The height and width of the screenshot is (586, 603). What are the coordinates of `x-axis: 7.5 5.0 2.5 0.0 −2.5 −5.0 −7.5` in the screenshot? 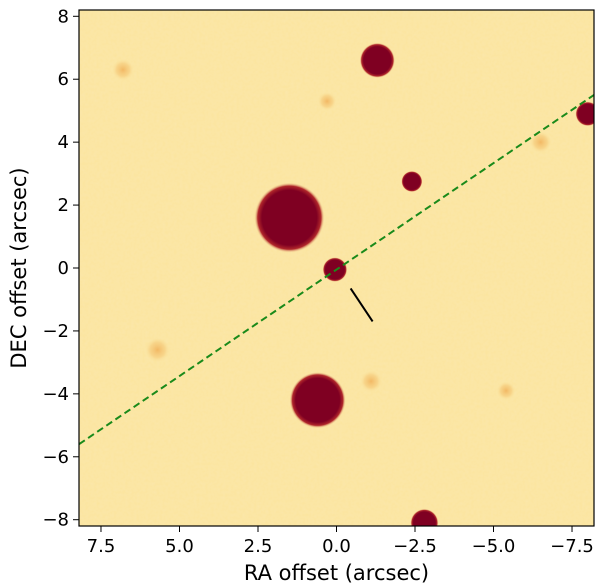 It's located at (340, 541).